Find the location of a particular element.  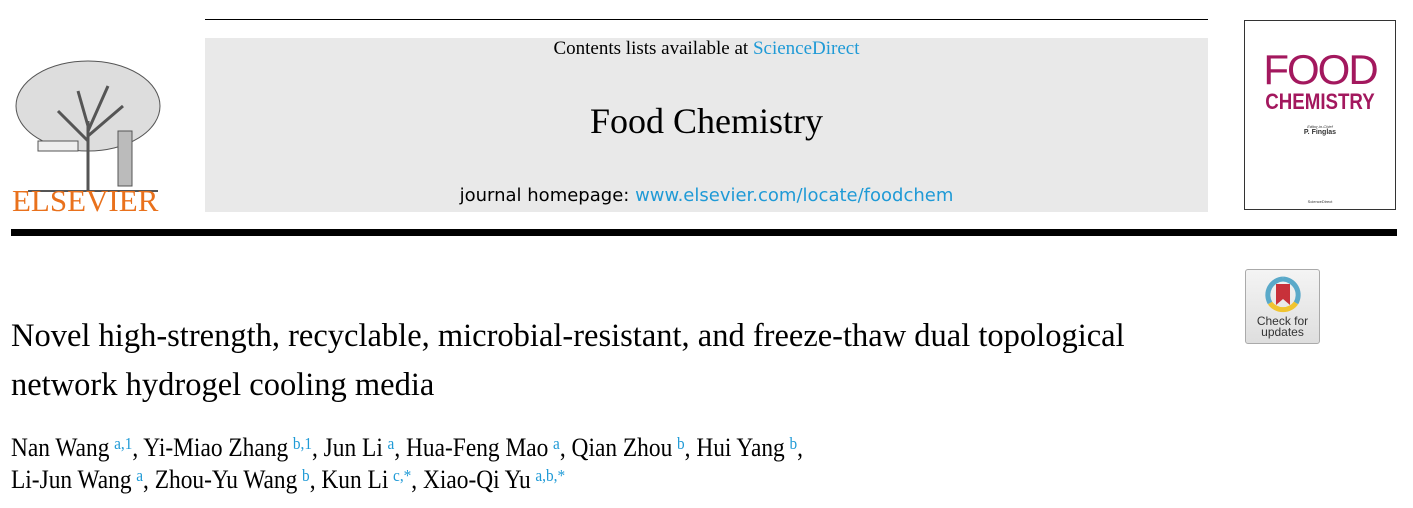

sciencedirect-link: ScienceDirect is located at coordinates (806, 48).